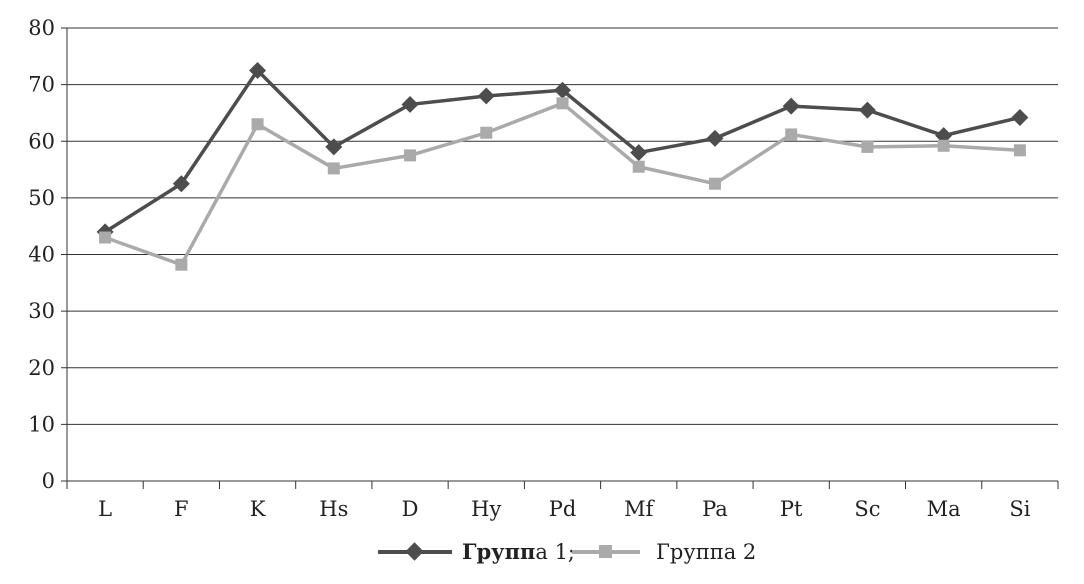  Describe the element at coordinates (715, 509) in the screenshot. I see `x-tick-label: Pa` at that location.